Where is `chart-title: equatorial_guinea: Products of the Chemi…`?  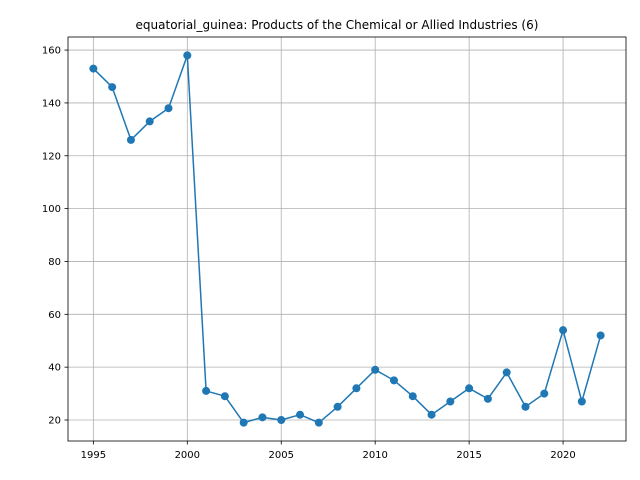 chart-title: equatorial_guinea: Products of the Chemi… is located at coordinates (337, 25).